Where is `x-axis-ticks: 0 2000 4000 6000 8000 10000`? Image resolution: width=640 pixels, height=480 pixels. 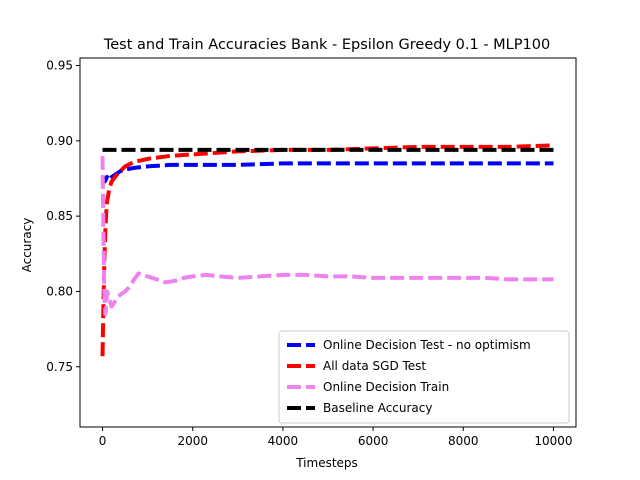
x-axis-ticks: 0 2000 4000 6000 8000 10000 is located at coordinates (336, 437).